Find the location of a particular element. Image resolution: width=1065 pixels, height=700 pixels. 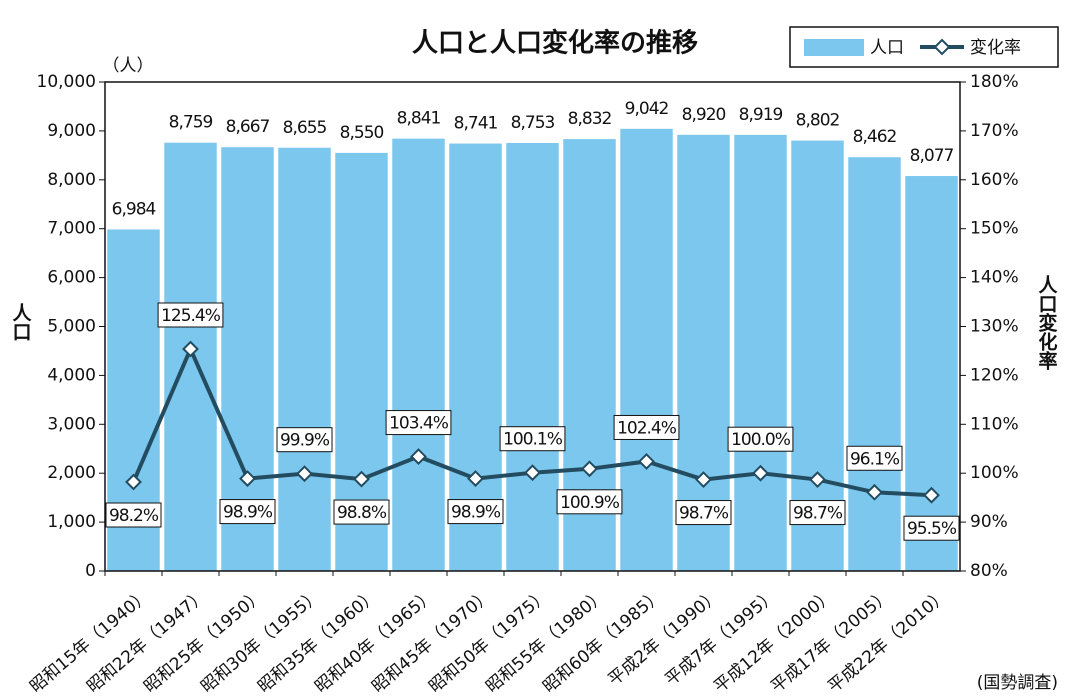

y-axis-label: 人口 is located at coordinates (21, 322).